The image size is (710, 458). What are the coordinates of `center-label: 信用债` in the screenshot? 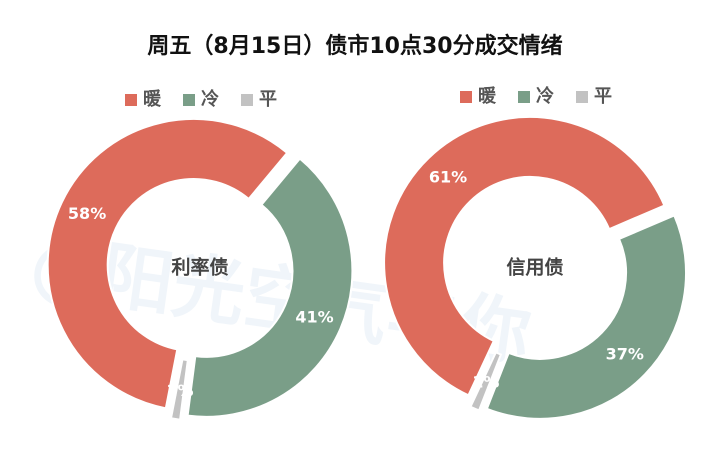 It's located at (534, 267).